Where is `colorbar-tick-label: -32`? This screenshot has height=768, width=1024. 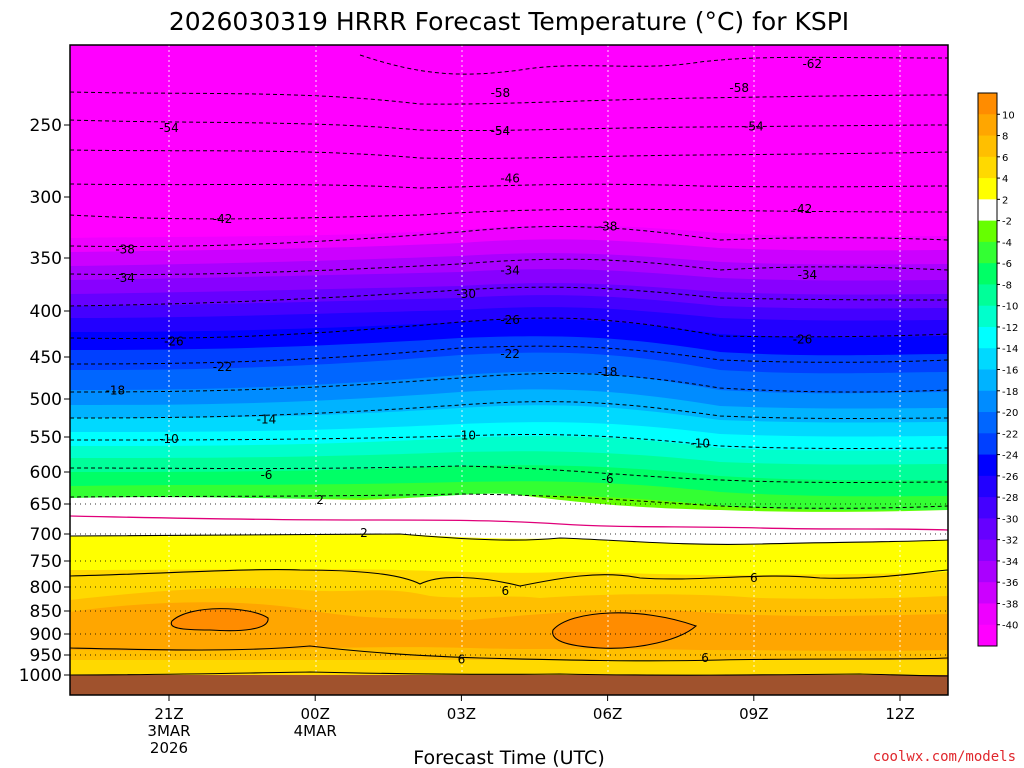
colorbar-tick-label: -32 is located at coordinates (1010, 541).